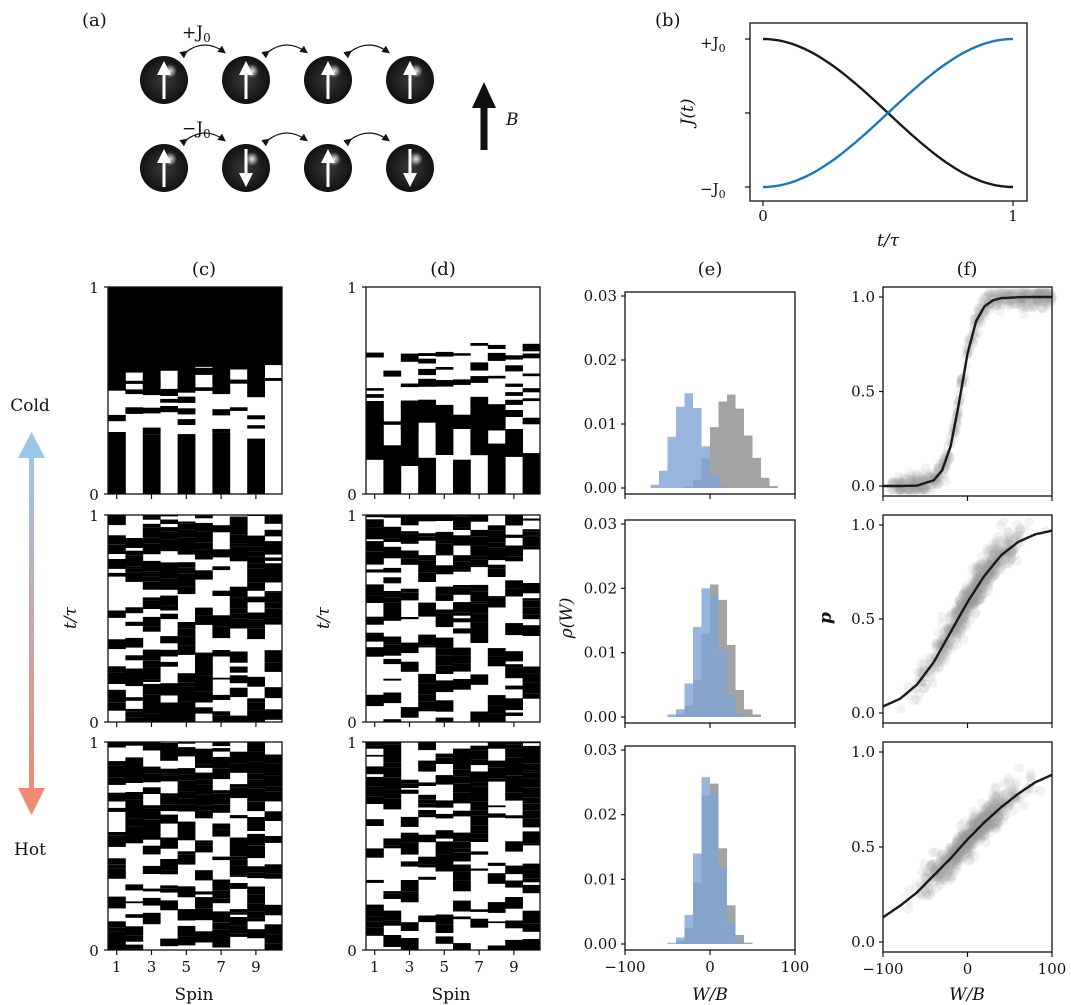  Describe the element at coordinates (352, 743) in the screenshot. I see `raster-d-ytick-1: 1` at that location.